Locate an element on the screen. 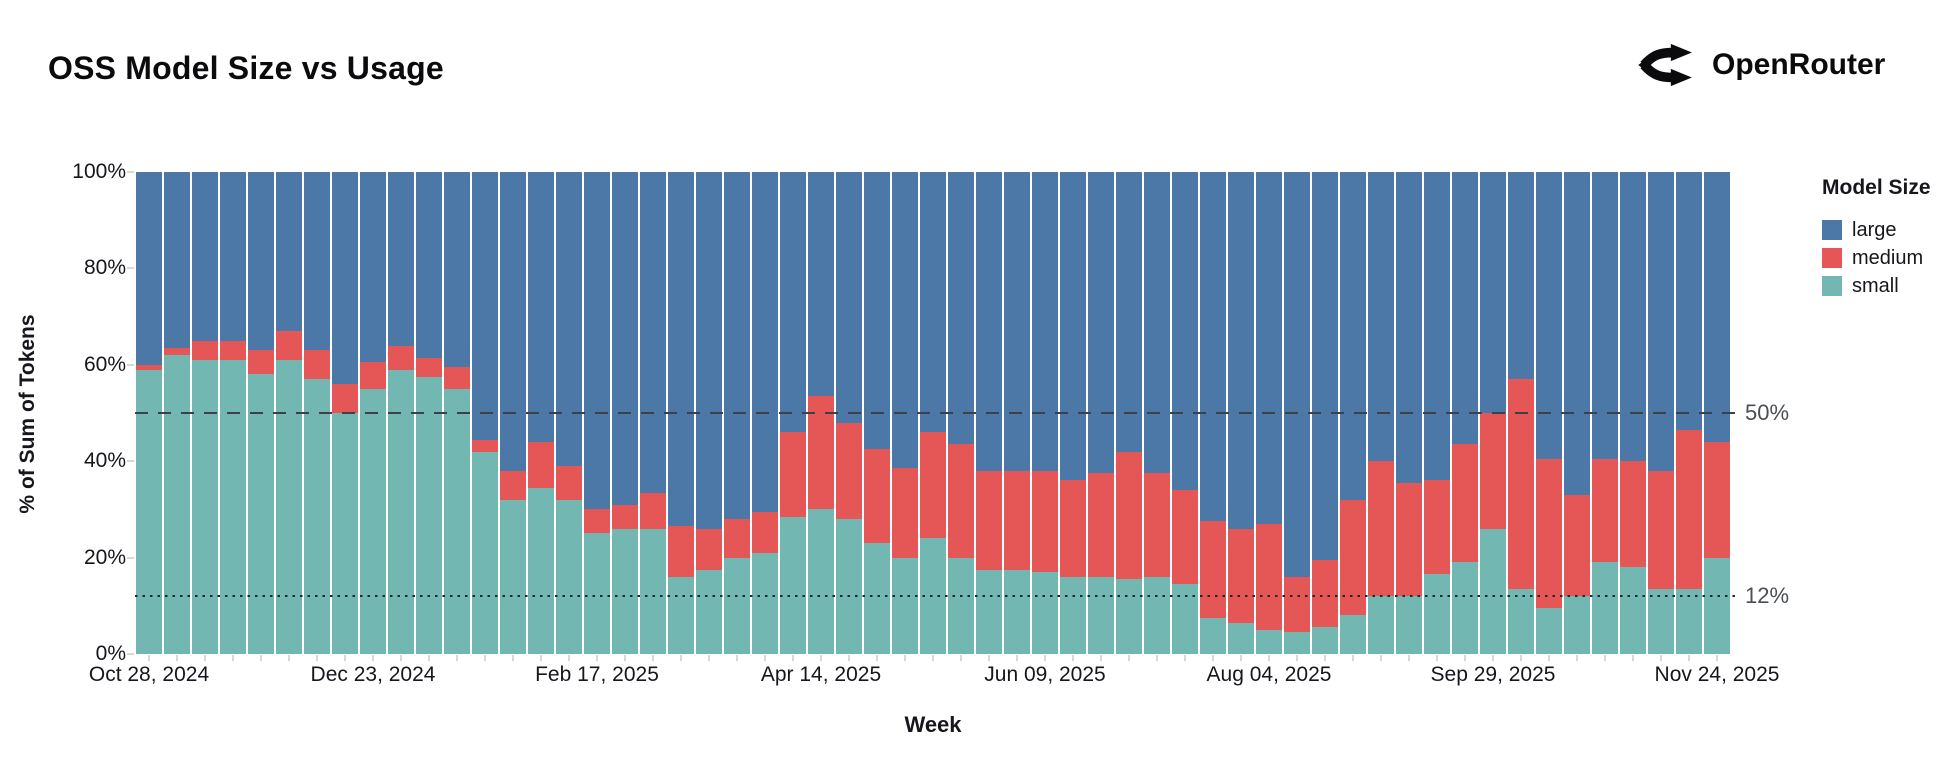  legend-item-large: large is located at coordinates (1876, 230).